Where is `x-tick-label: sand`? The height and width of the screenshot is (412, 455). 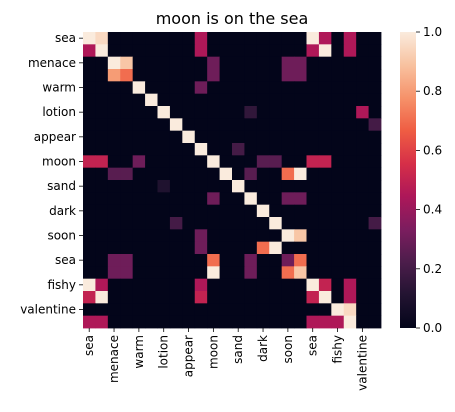
x-tick-label: sand is located at coordinates (238, 349).